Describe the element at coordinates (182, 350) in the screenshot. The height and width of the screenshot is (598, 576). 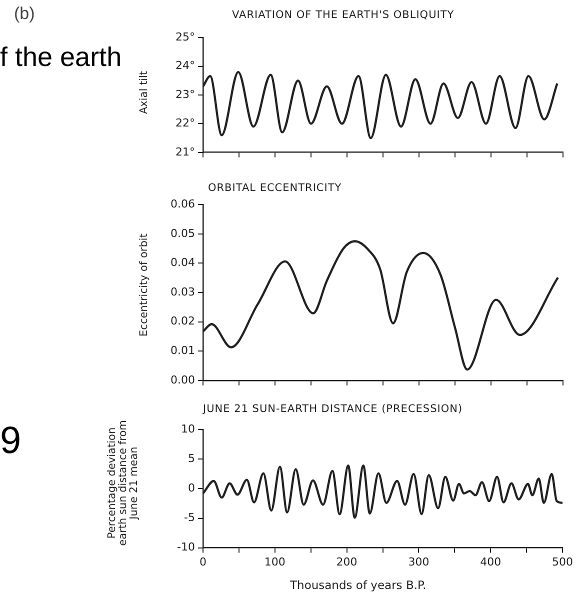
I see `y-tick-label: 0.01` at that location.